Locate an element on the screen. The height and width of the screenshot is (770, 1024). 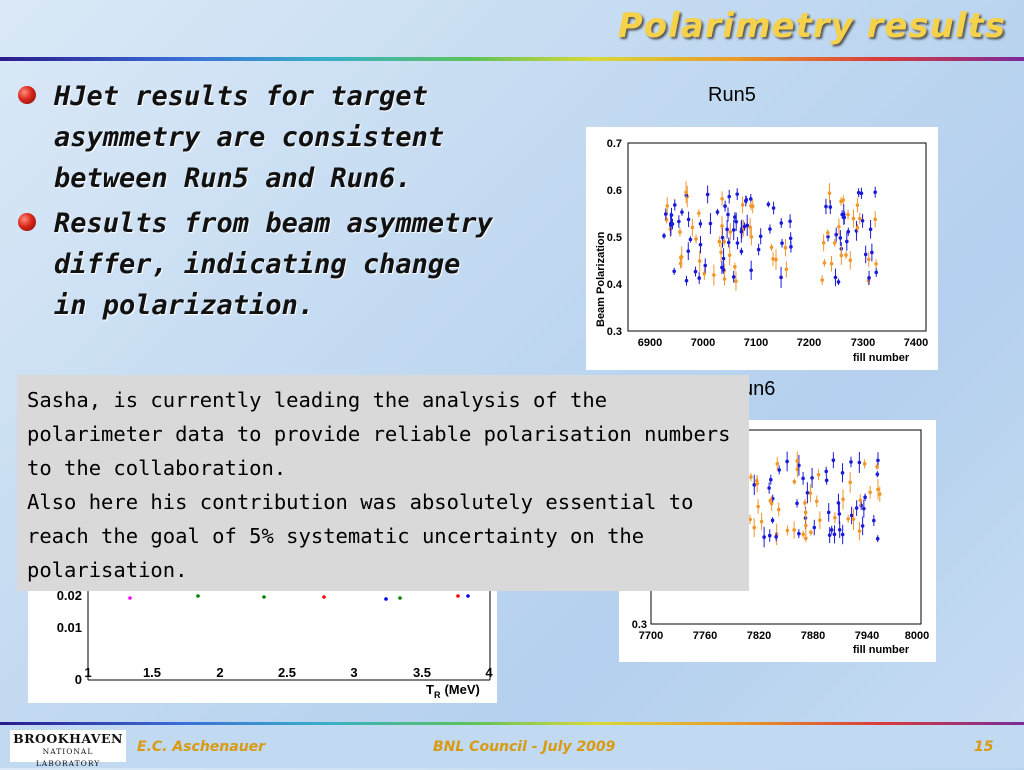
run5-xtick: 7200 is located at coordinates (809, 343).